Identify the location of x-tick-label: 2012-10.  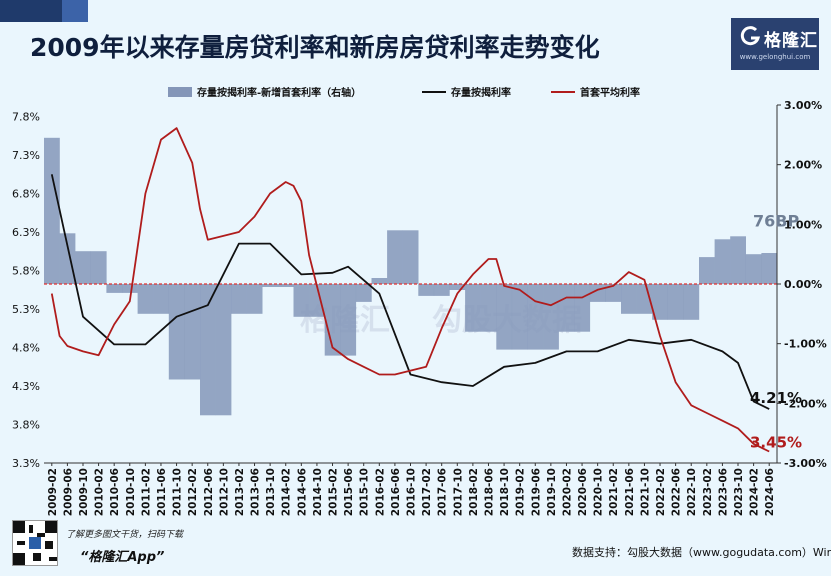
(224, 492).